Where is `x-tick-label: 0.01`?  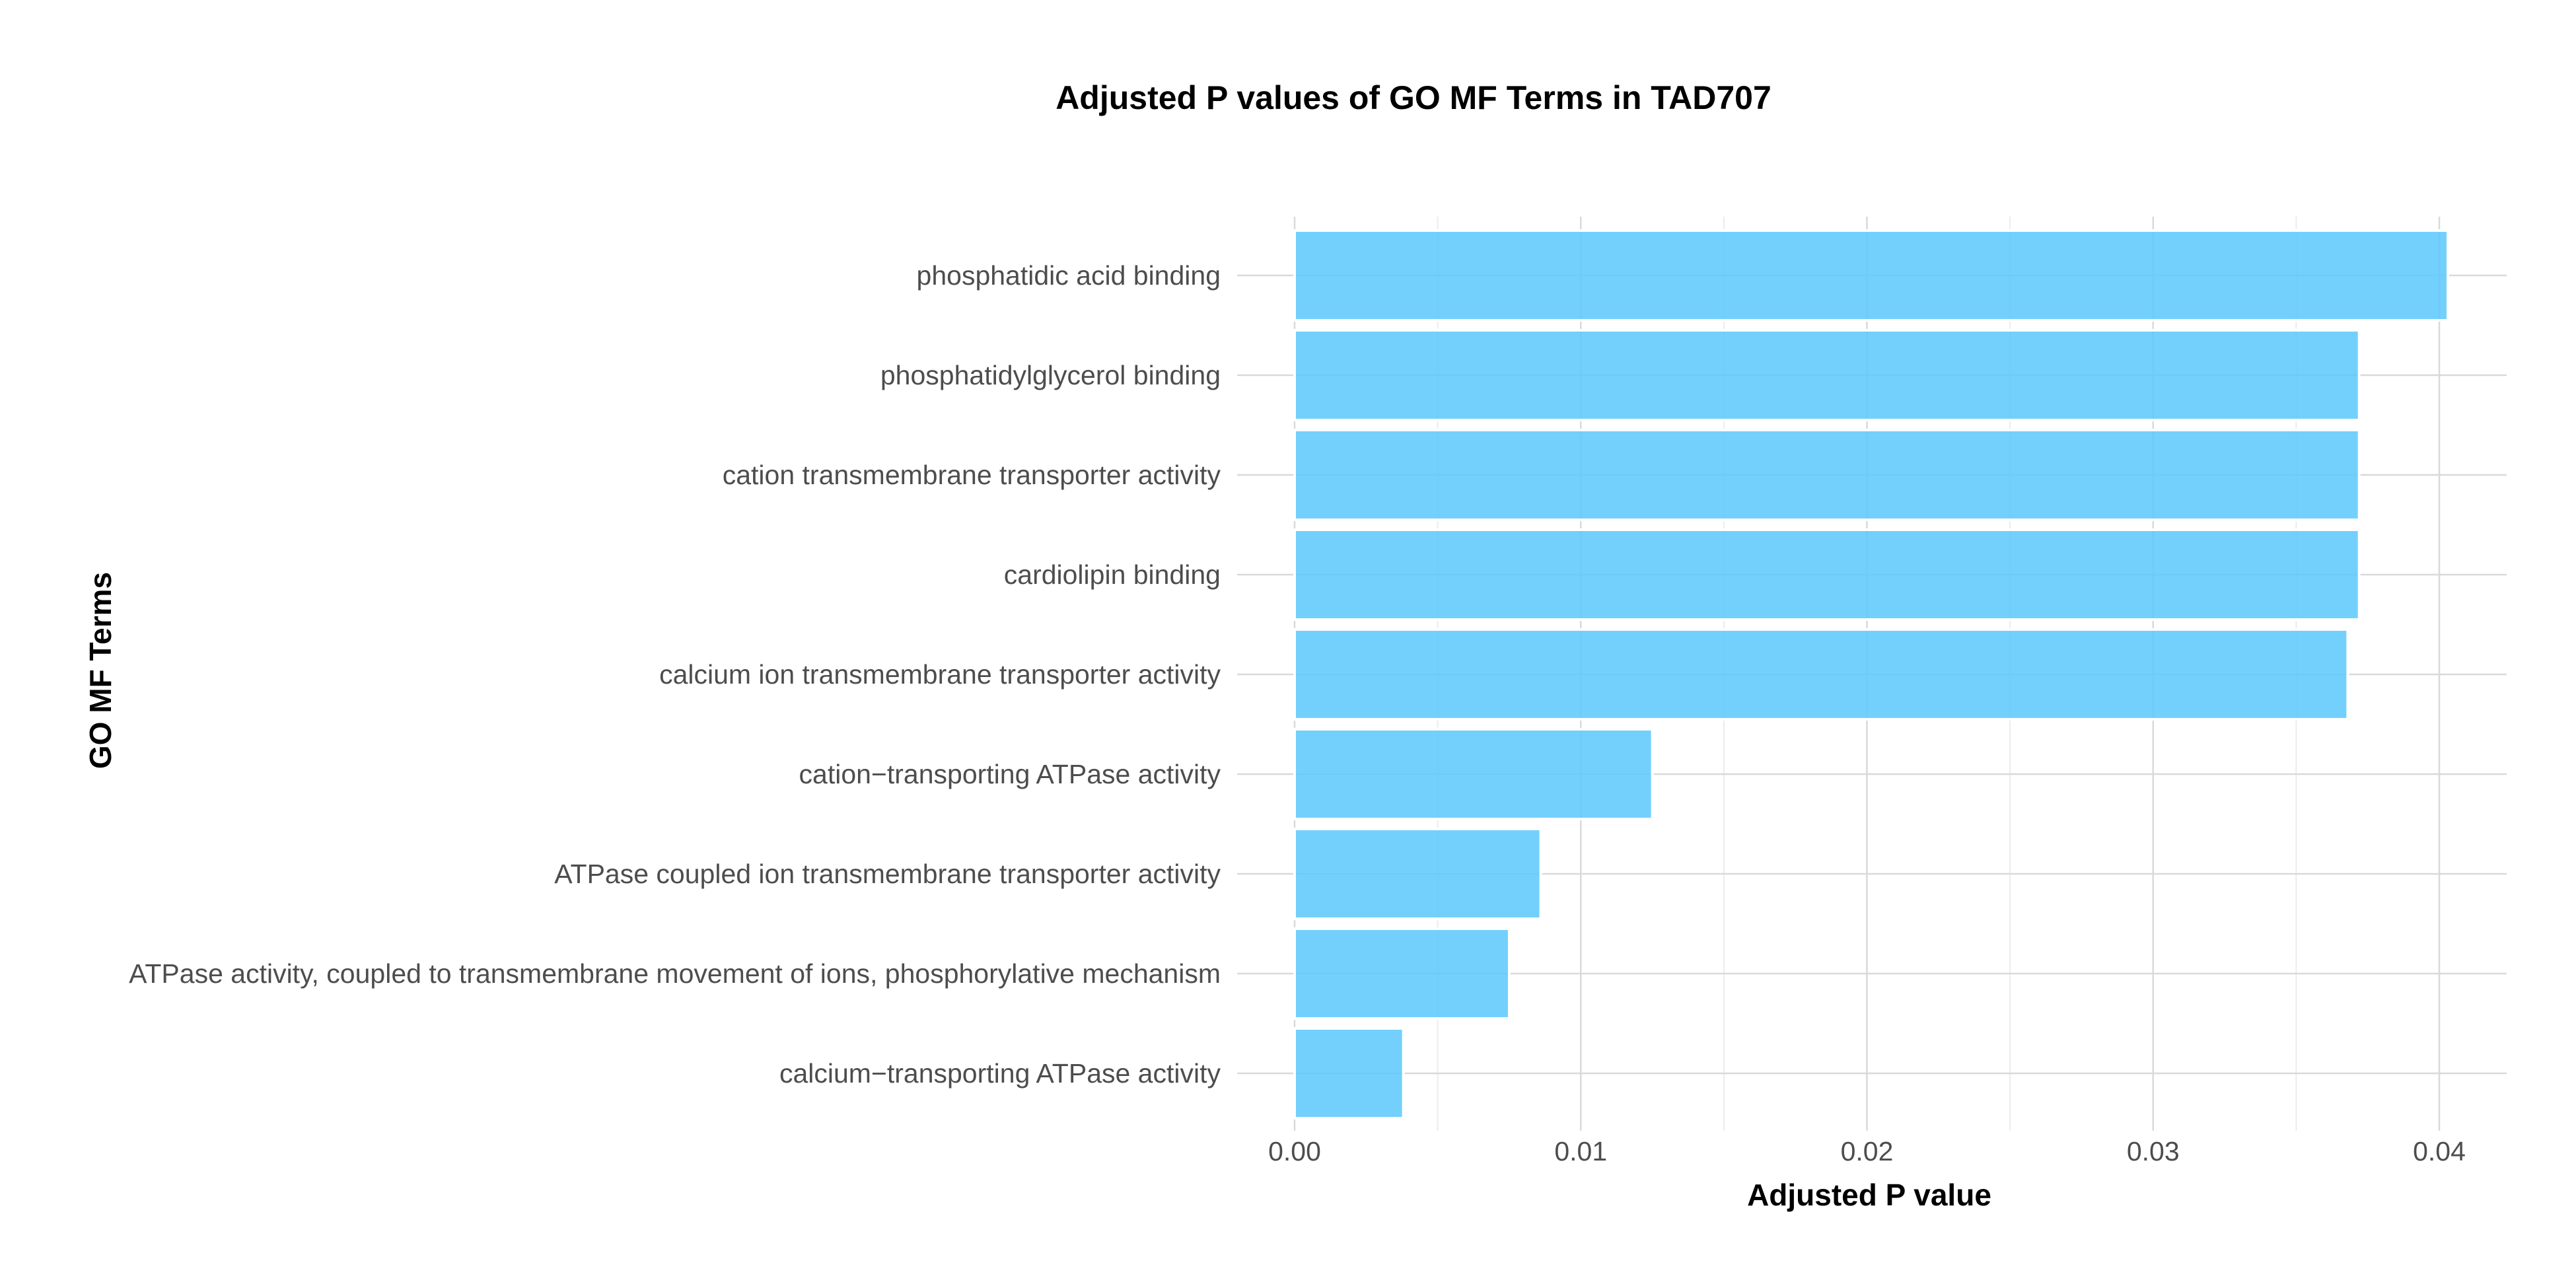
x-tick-label: 0.01 is located at coordinates (1580, 1151).